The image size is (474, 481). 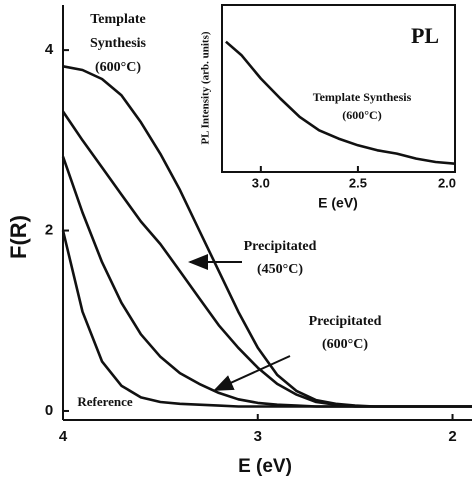 I want to click on data-line, so click(x=340, y=102).